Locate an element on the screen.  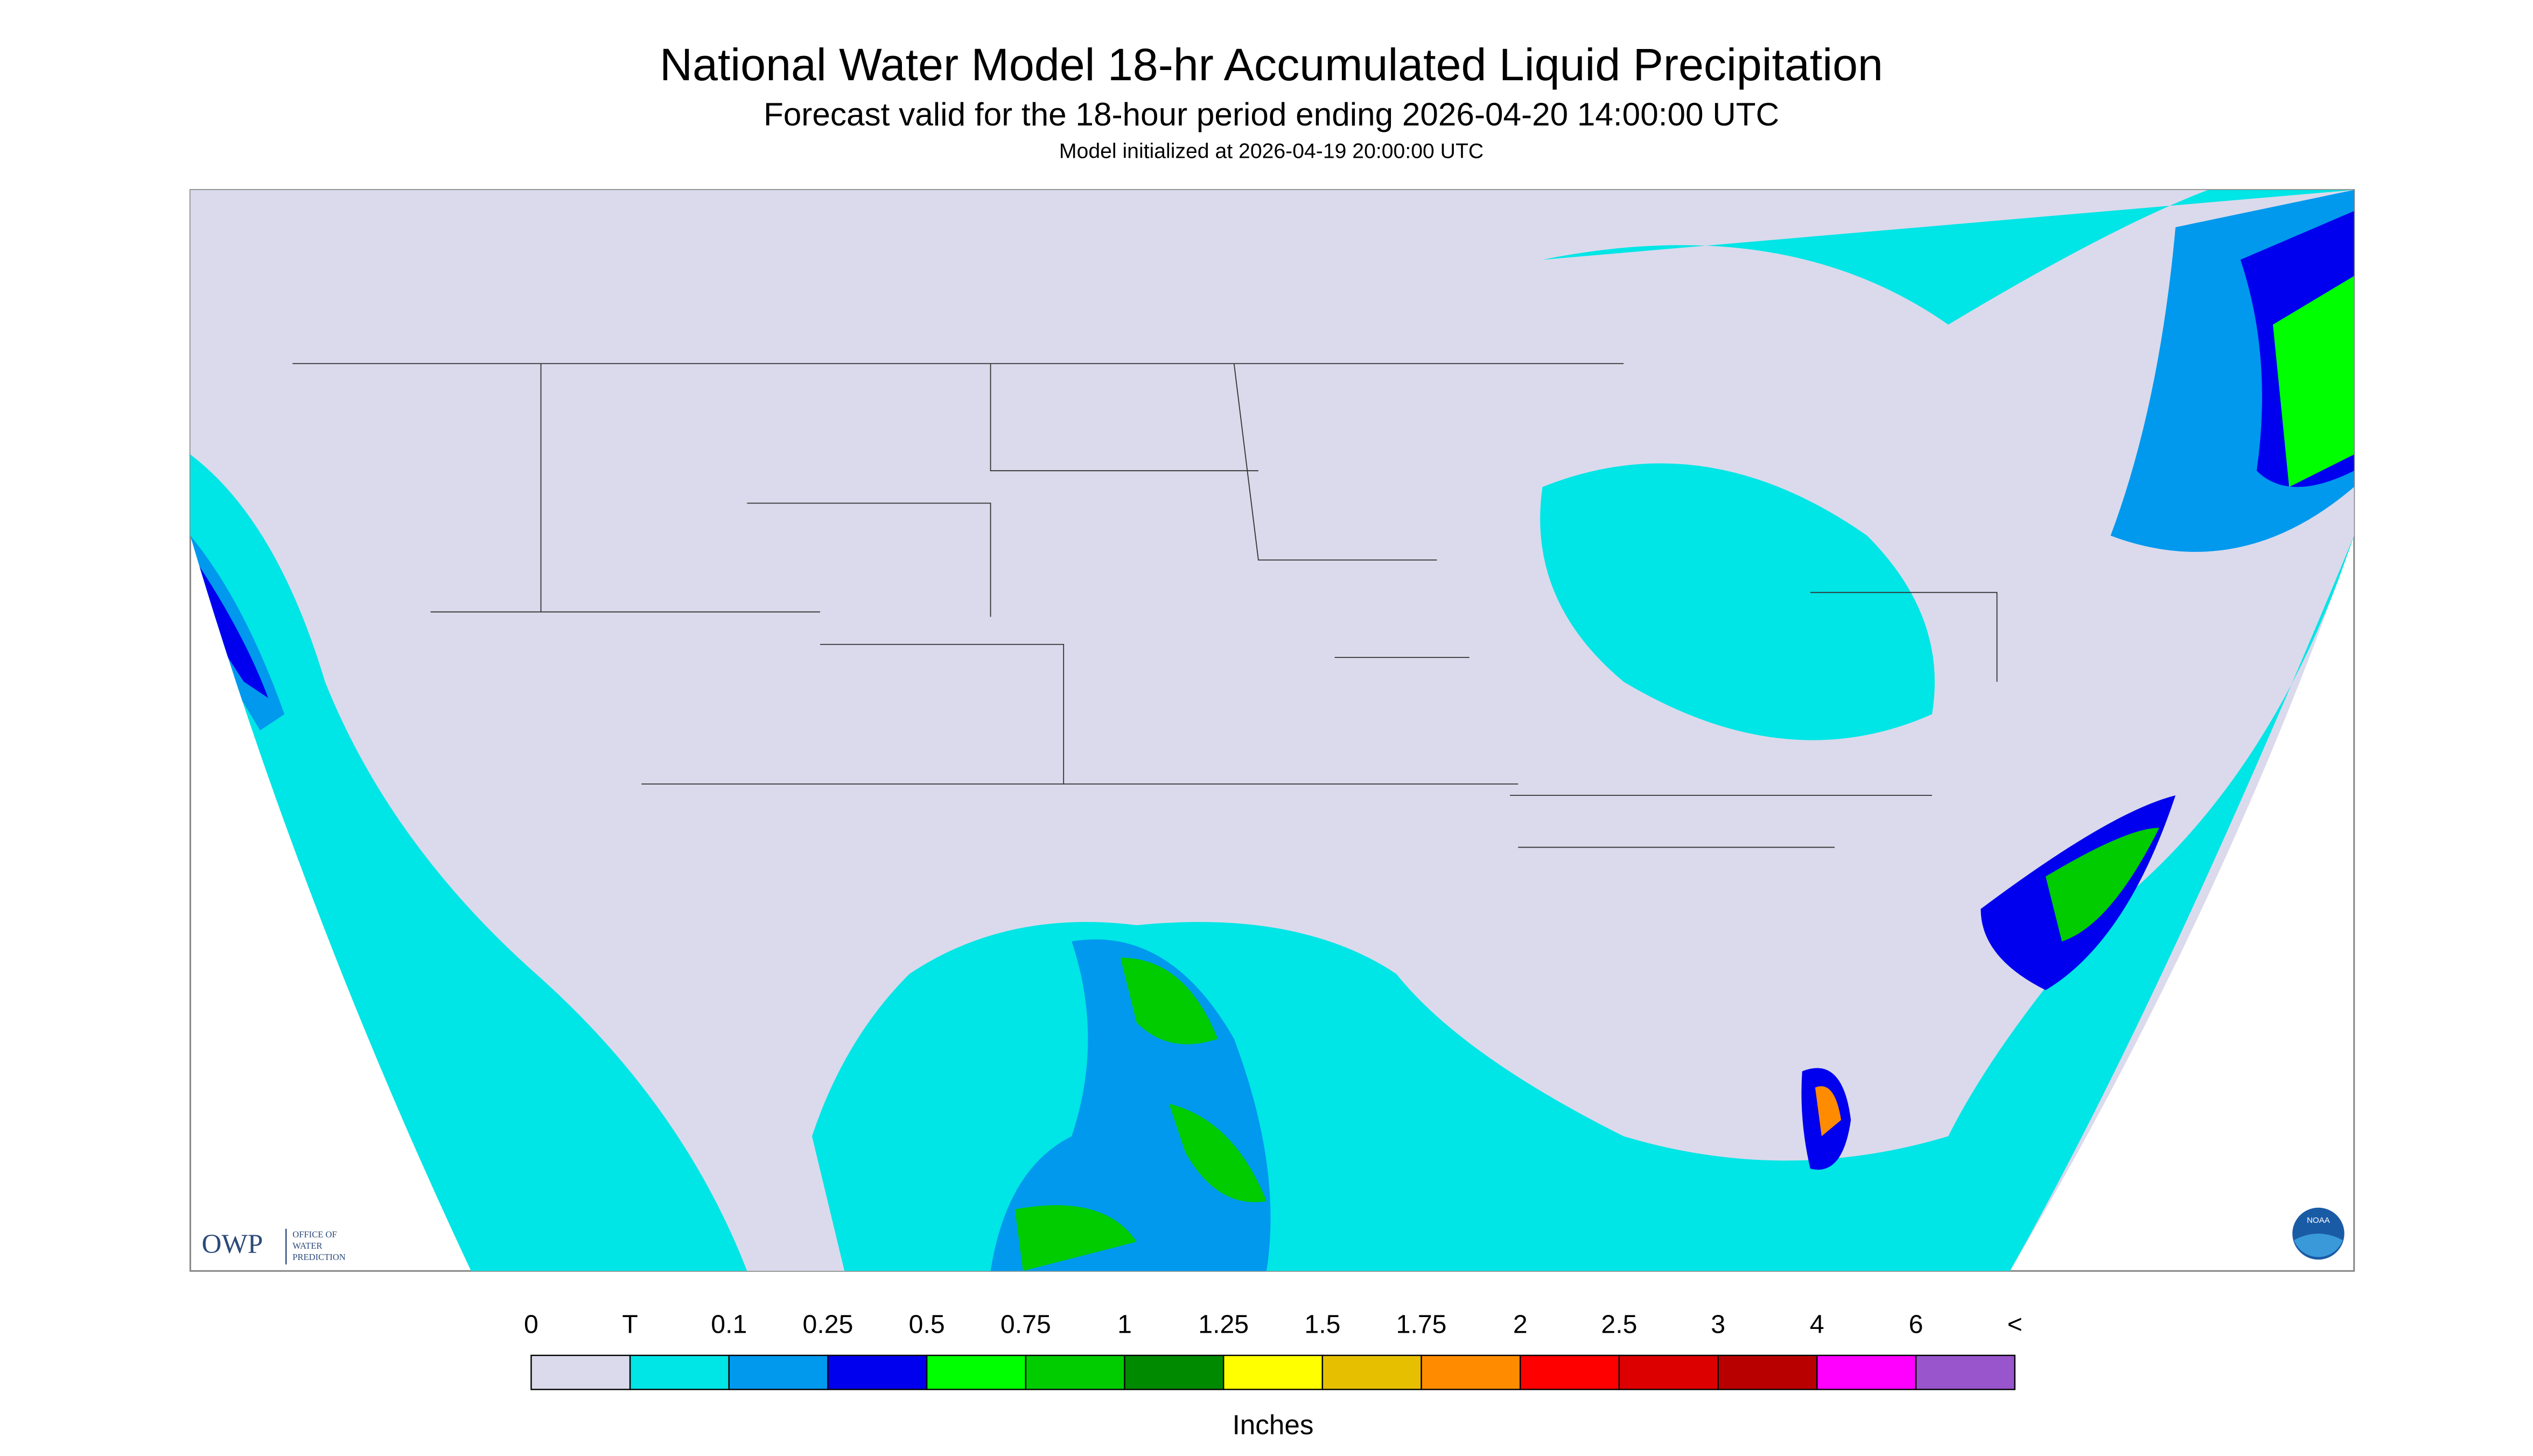
legend-label: < is located at coordinates (2015, 1324).